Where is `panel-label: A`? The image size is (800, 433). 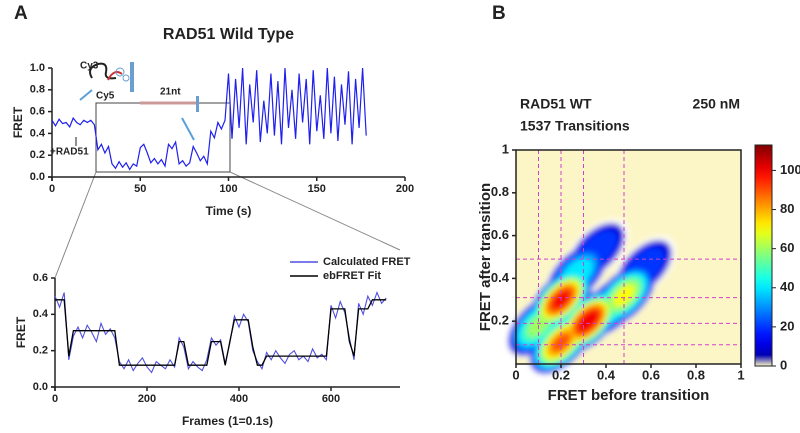 panel-label: A is located at coordinates (21, 13).